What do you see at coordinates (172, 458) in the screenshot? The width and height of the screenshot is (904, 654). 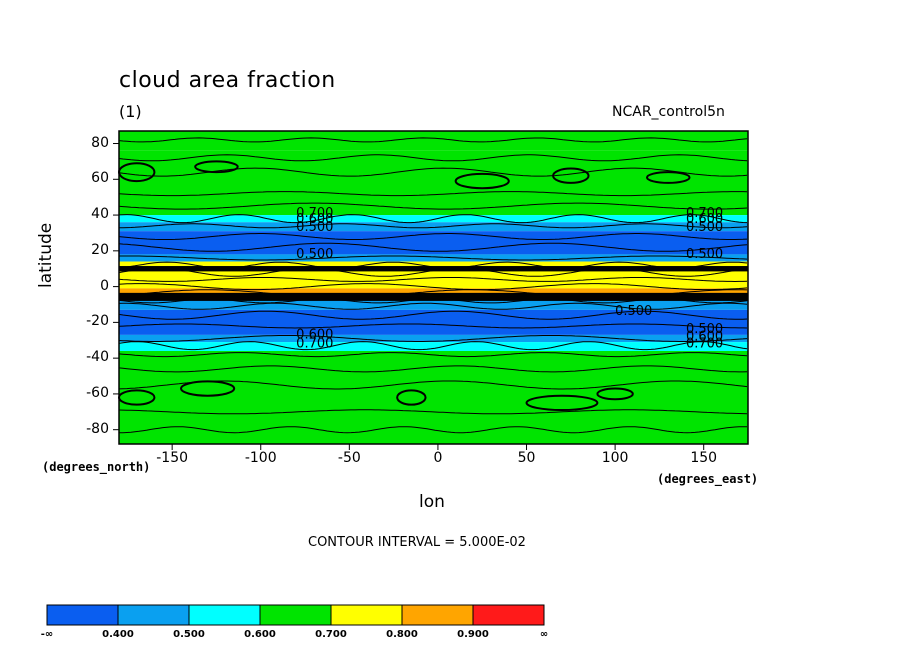 I see `x-tick-label: -150` at bounding box center [172, 458].